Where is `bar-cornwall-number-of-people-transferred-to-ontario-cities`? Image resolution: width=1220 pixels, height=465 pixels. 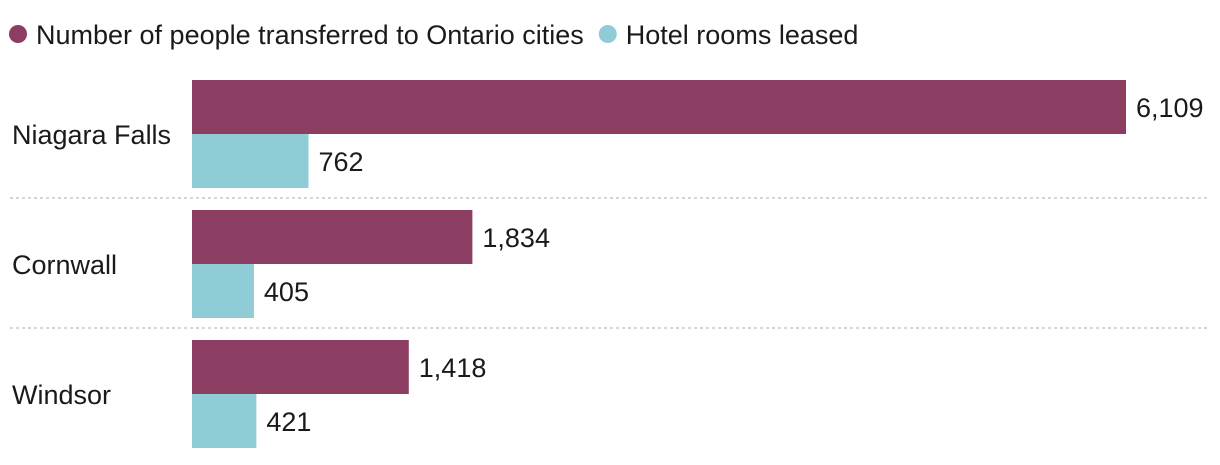
bar-cornwall-number-of-people-transferred-to-ontario-cities is located at coordinates (332, 237).